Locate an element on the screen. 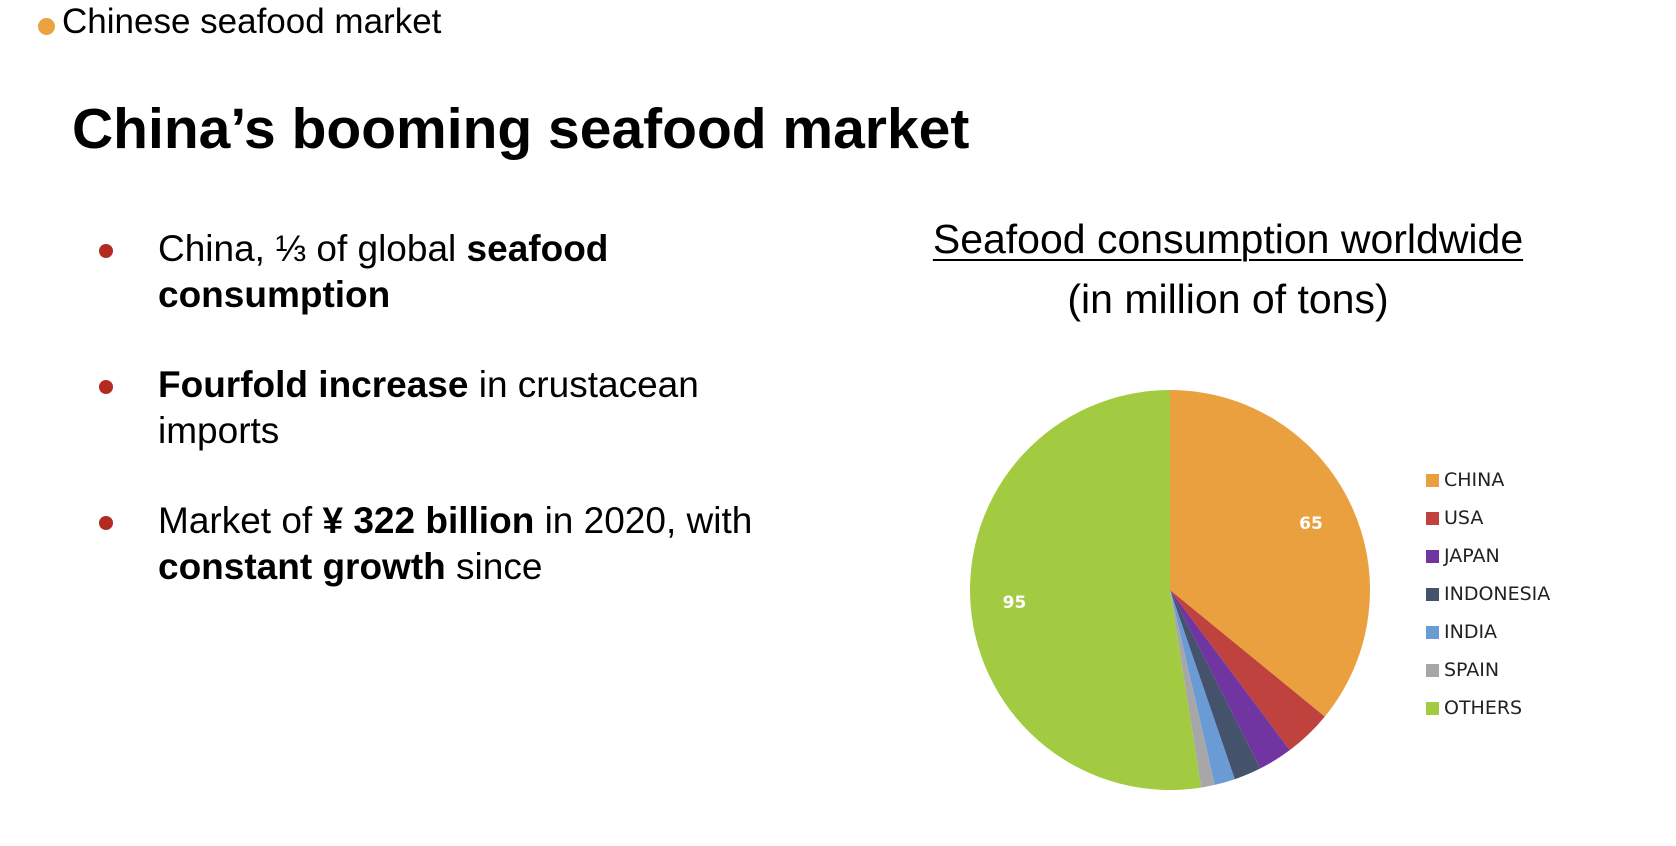 The width and height of the screenshot is (1676, 846). legend-label: INDONESIA is located at coordinates (1497, 594).